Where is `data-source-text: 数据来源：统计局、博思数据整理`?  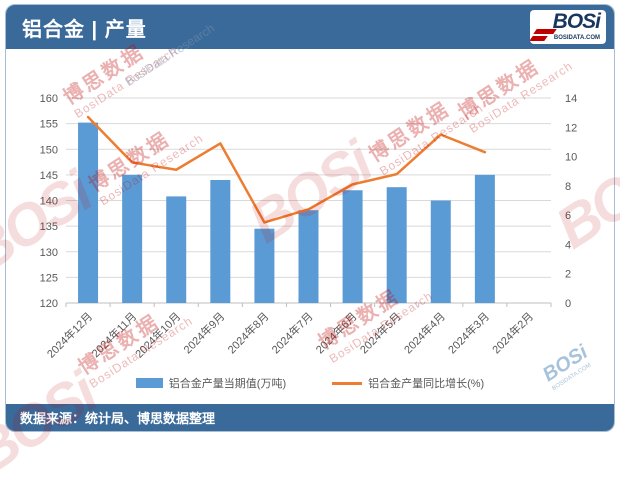 data-source-text: 数据来源：统计局、博思数据整理 is located at coordinates (118, 418).